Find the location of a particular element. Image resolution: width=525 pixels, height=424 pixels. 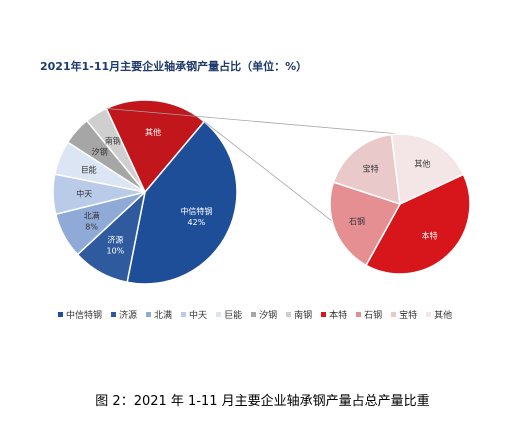

legend-item-1: 济源 is located at coordinates (124, 314).